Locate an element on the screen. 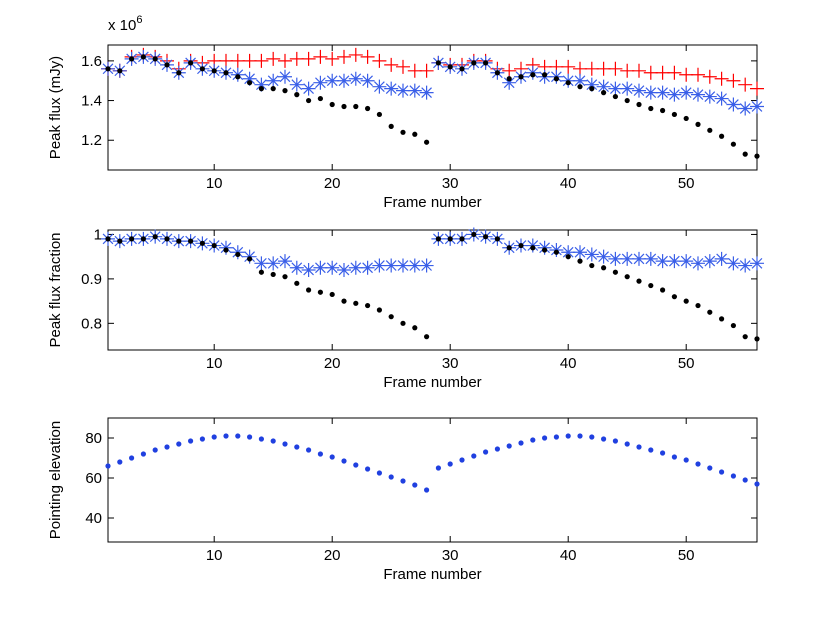 Image resolution: width=830 pixels, height=625 pixels. x-tick-label: 20 is located at coordinates (332, 183).